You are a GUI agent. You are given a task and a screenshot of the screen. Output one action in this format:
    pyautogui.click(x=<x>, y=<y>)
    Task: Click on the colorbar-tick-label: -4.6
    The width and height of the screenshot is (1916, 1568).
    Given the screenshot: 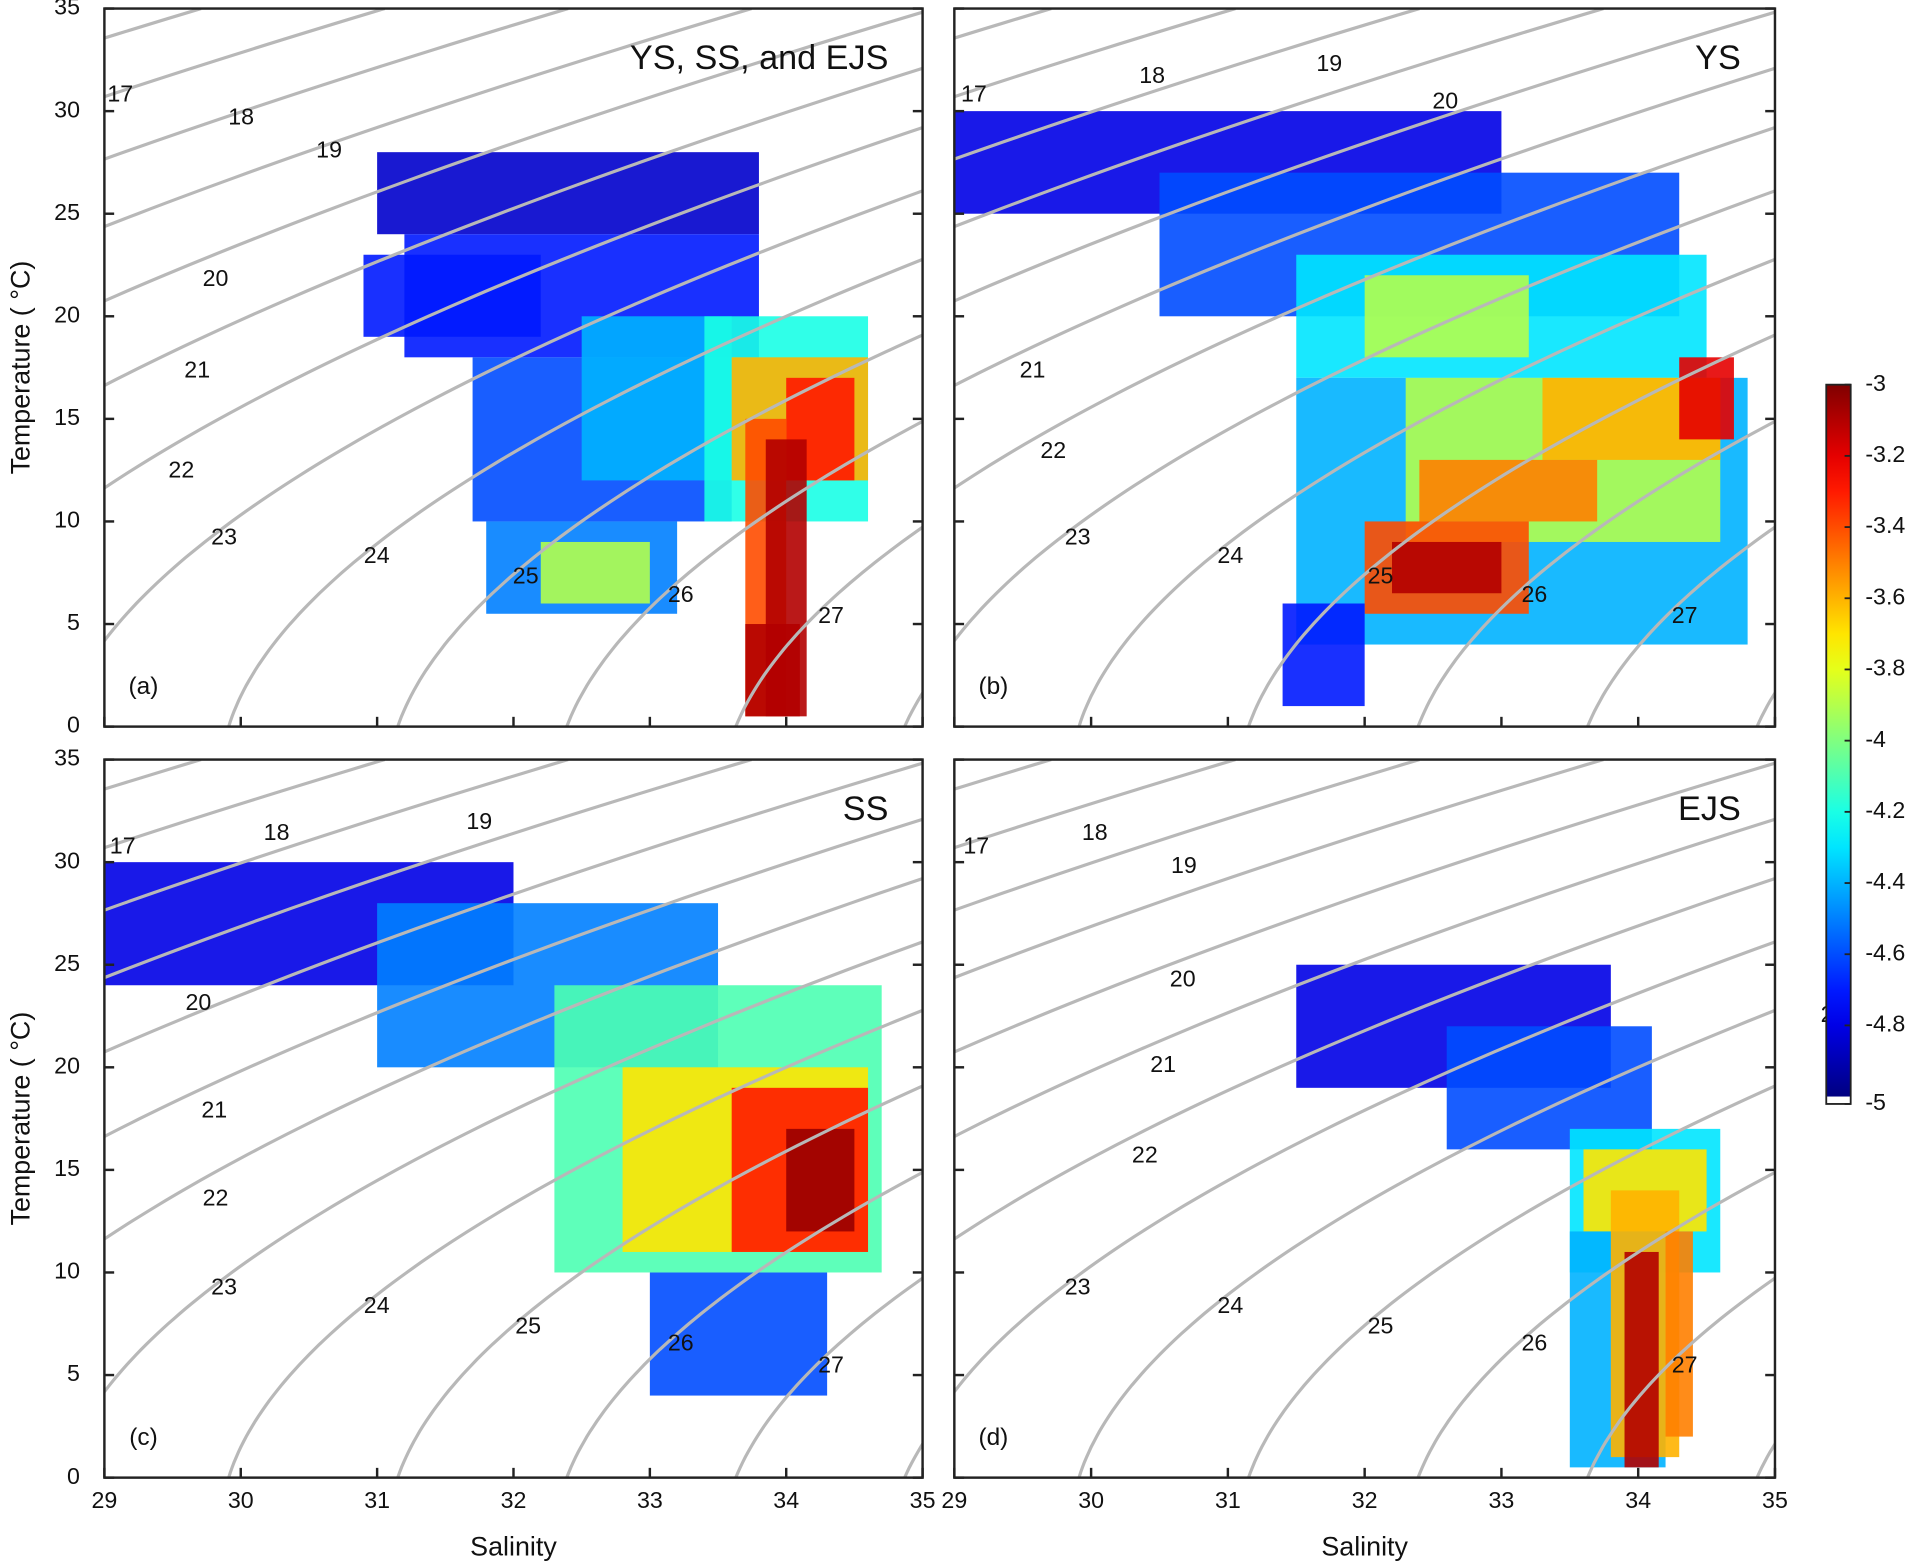 What is the action you would take?
    pyautogui.click(x=1885, y=952)
    